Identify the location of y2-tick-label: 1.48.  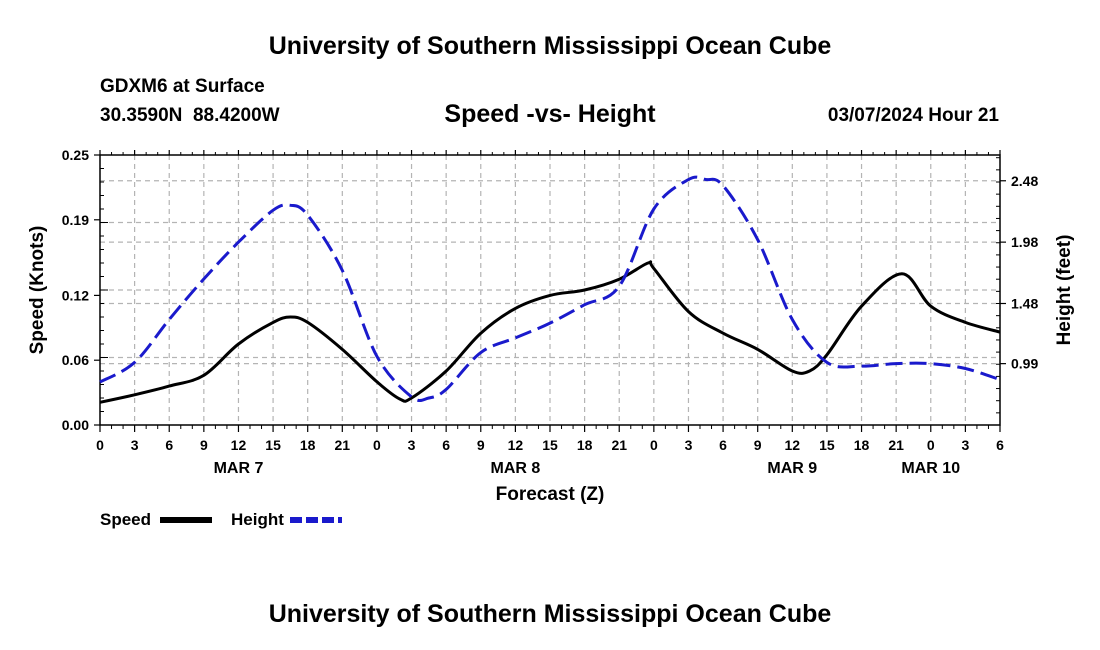
(1024, 304).